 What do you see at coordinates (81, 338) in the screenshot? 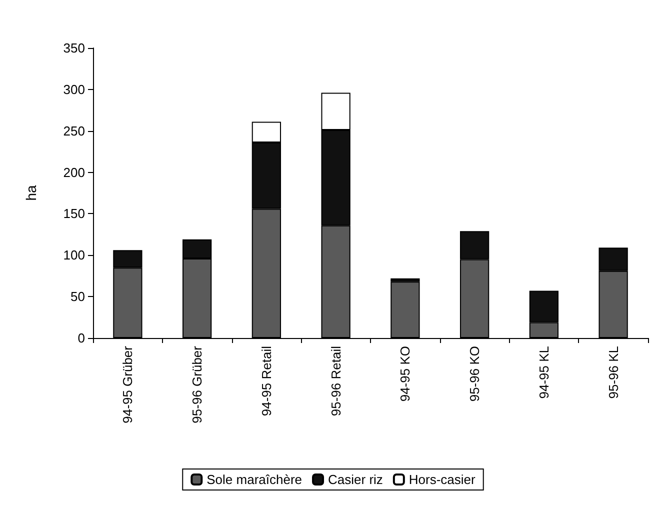
I see `y-tick-label: 0` at bounding box center [81, 338].